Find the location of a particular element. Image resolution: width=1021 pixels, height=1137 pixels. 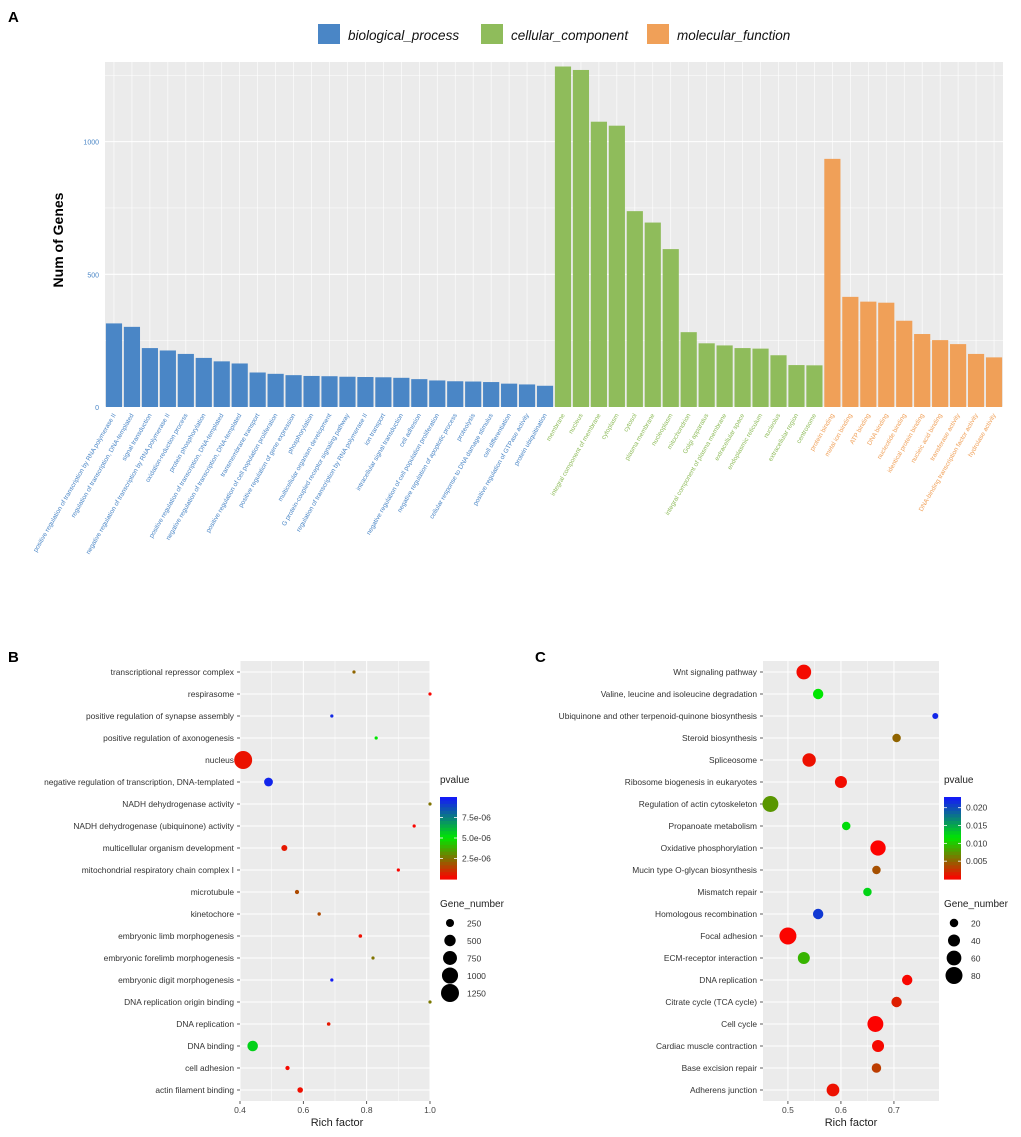

pvalue-tick-label: 0.010 is located at coordinates (977, 843).